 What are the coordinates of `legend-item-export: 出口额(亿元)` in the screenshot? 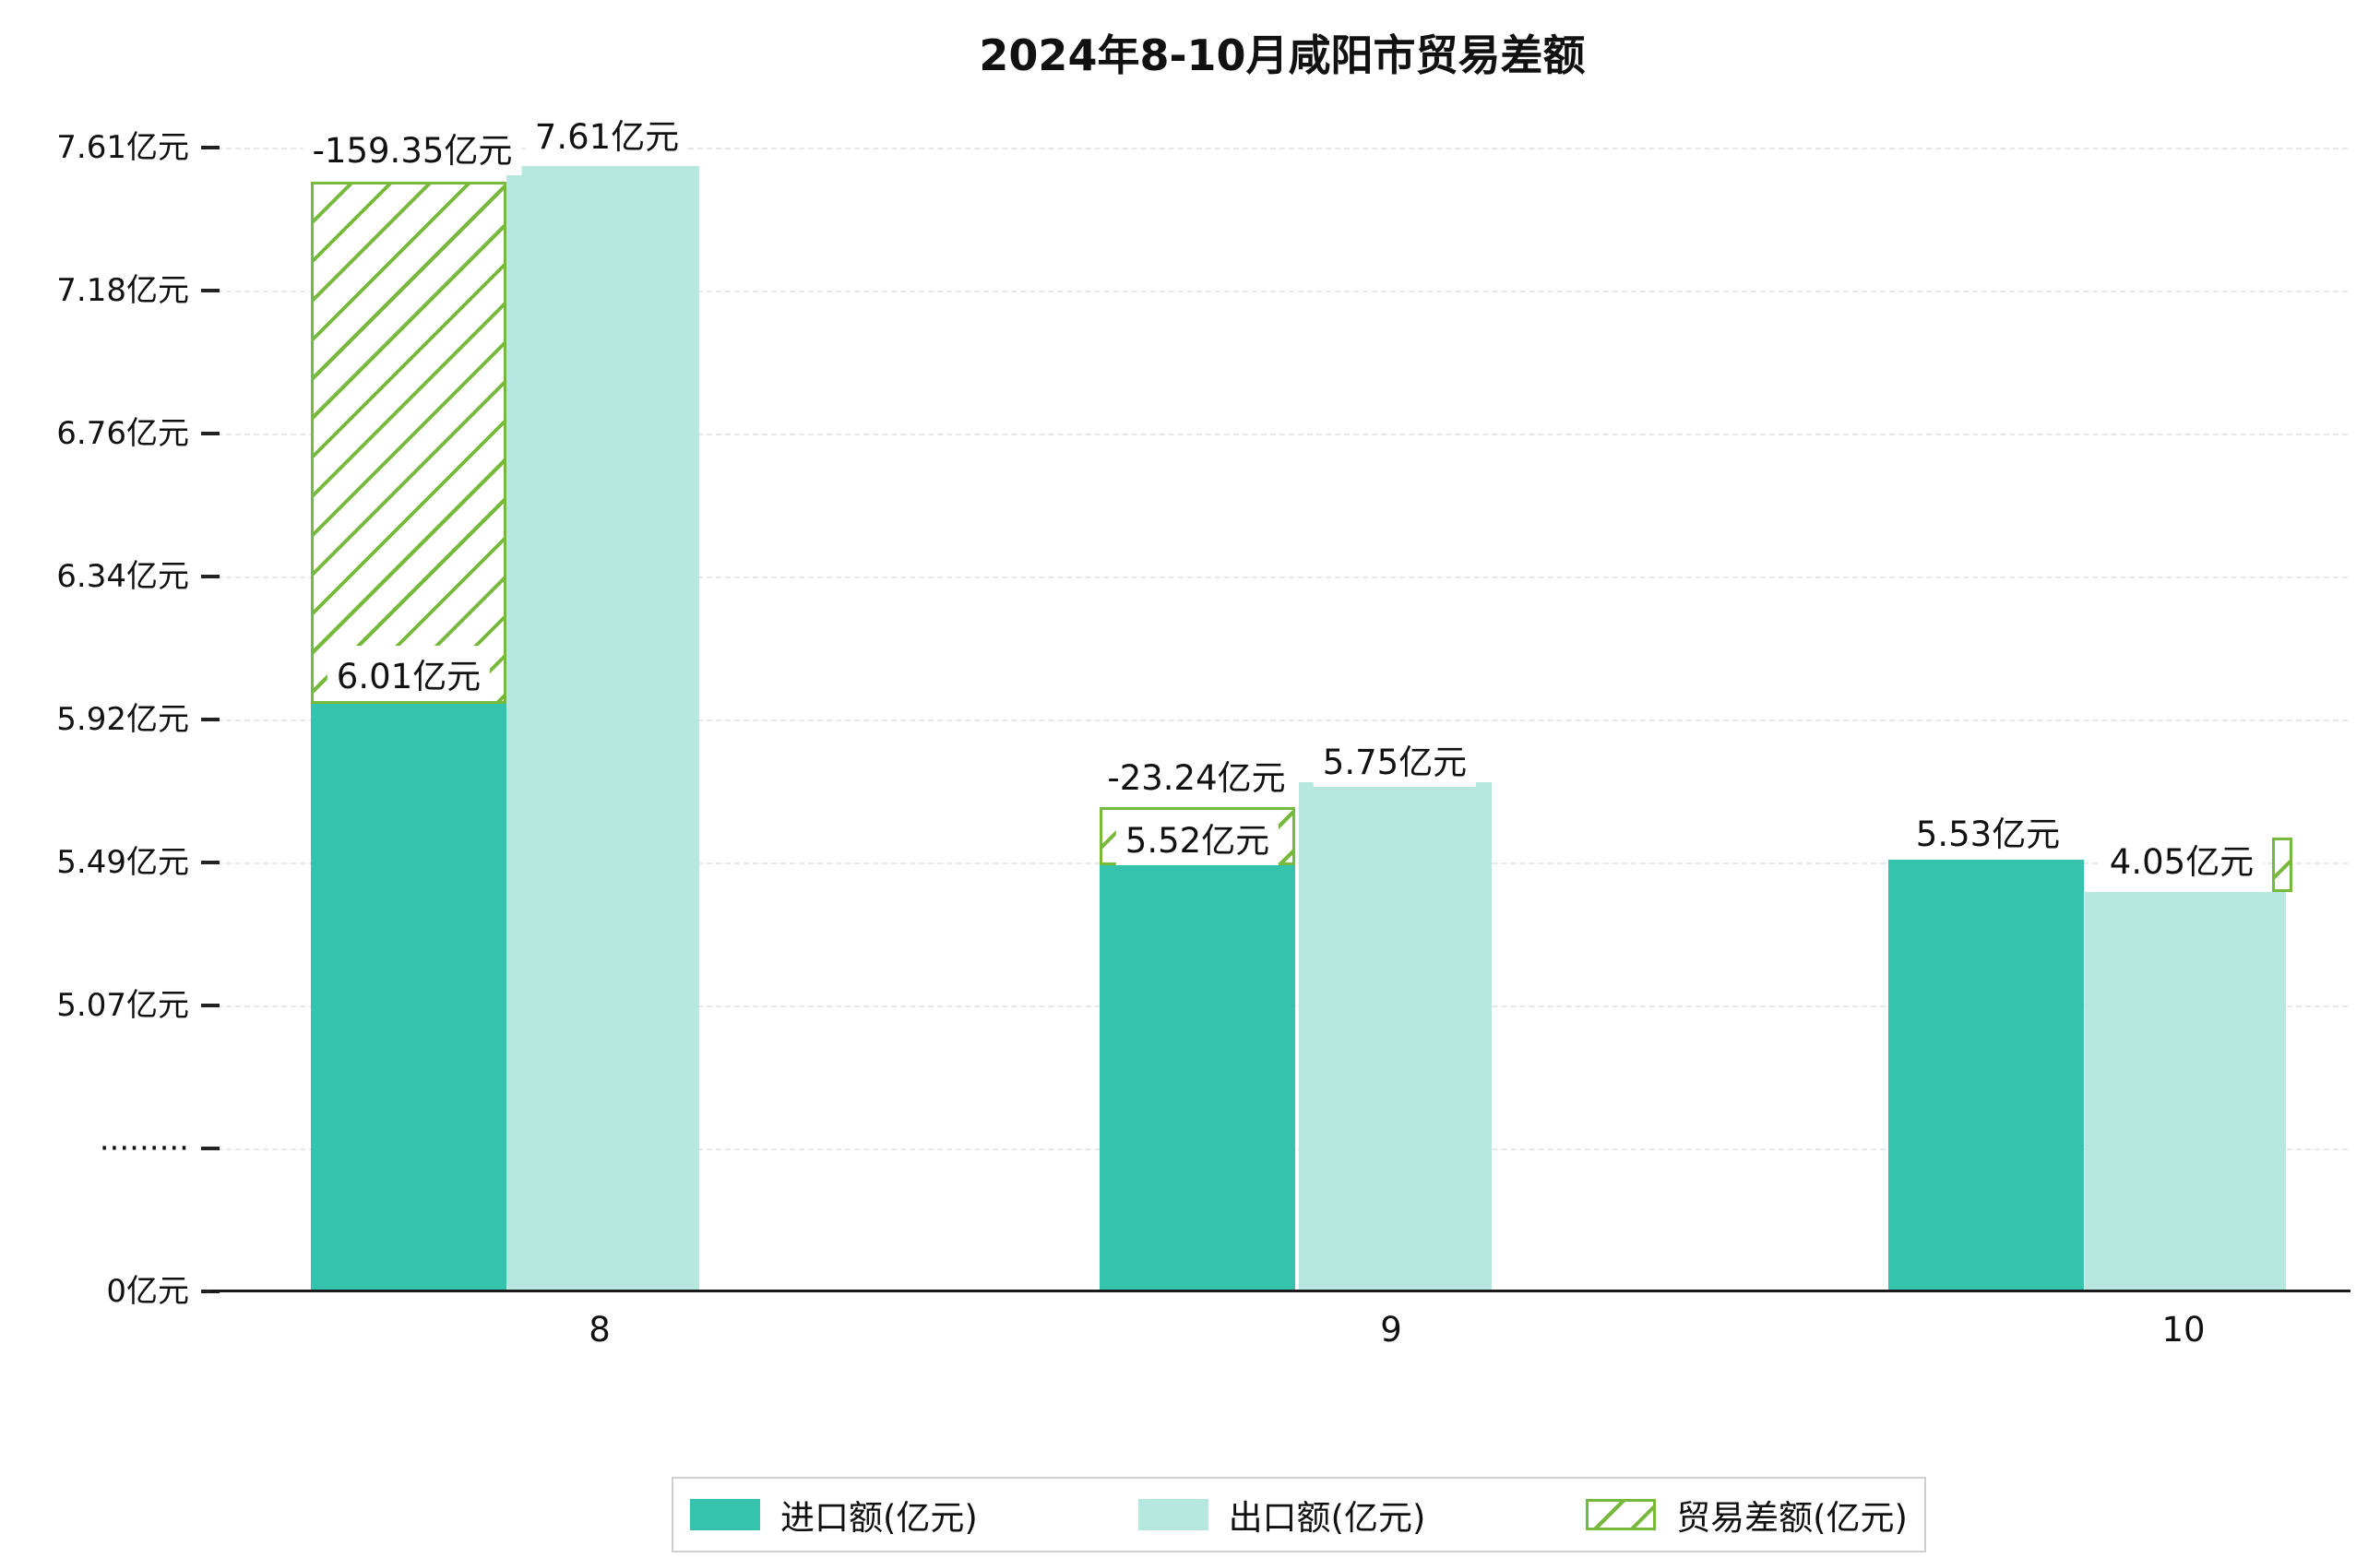 It's located at (1281, 1515).